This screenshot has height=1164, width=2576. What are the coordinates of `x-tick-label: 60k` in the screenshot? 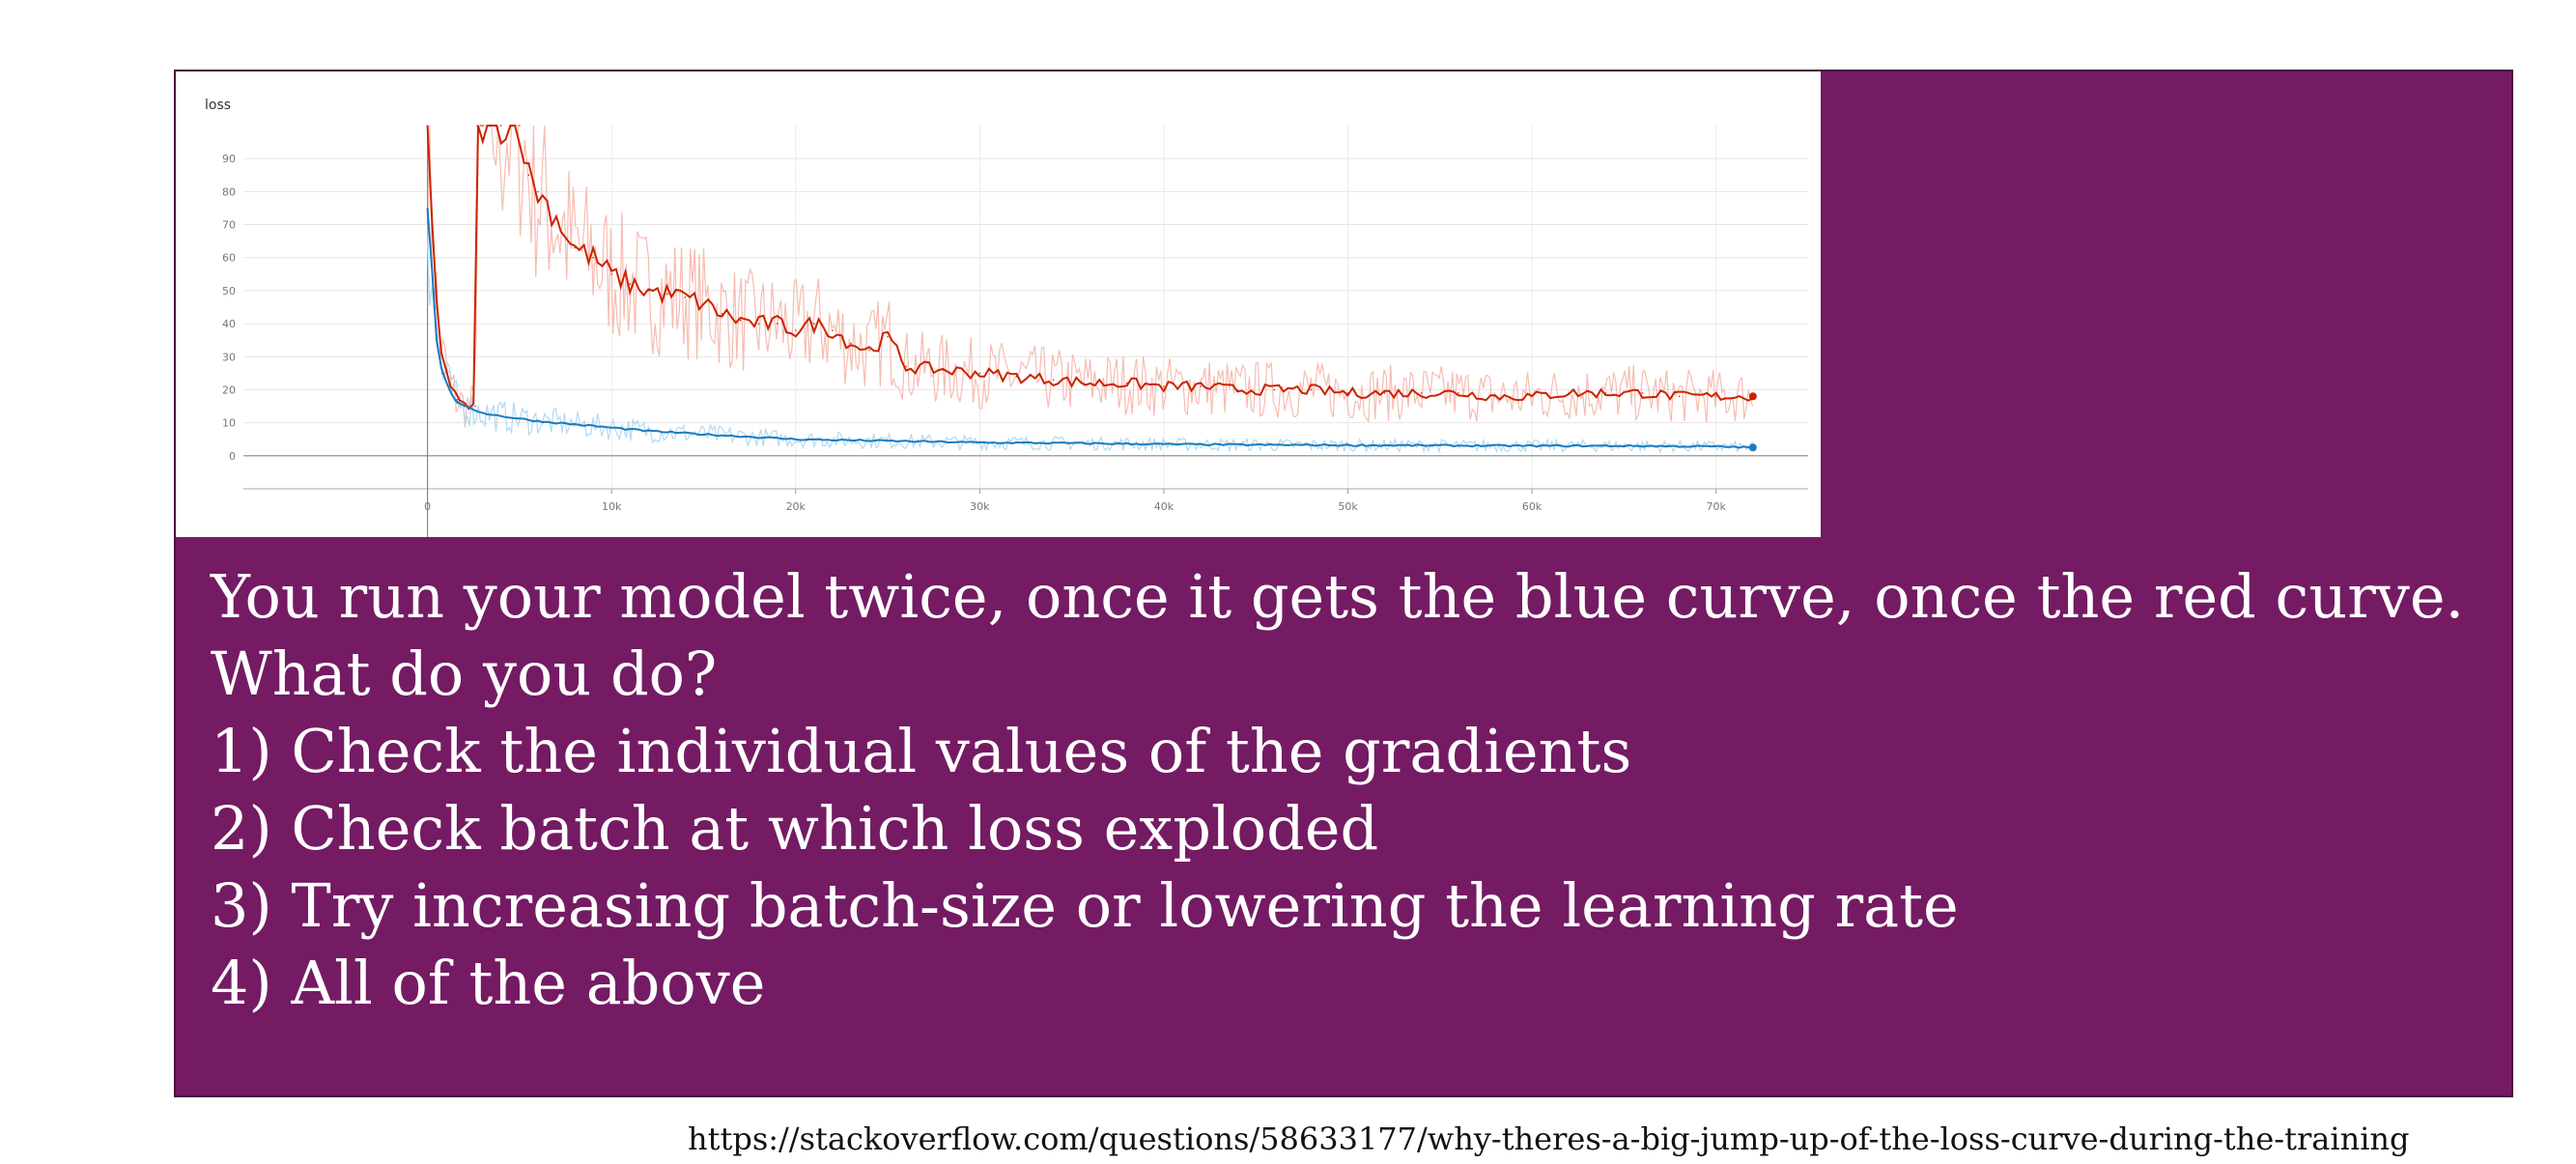 It's located at (1532, 507).